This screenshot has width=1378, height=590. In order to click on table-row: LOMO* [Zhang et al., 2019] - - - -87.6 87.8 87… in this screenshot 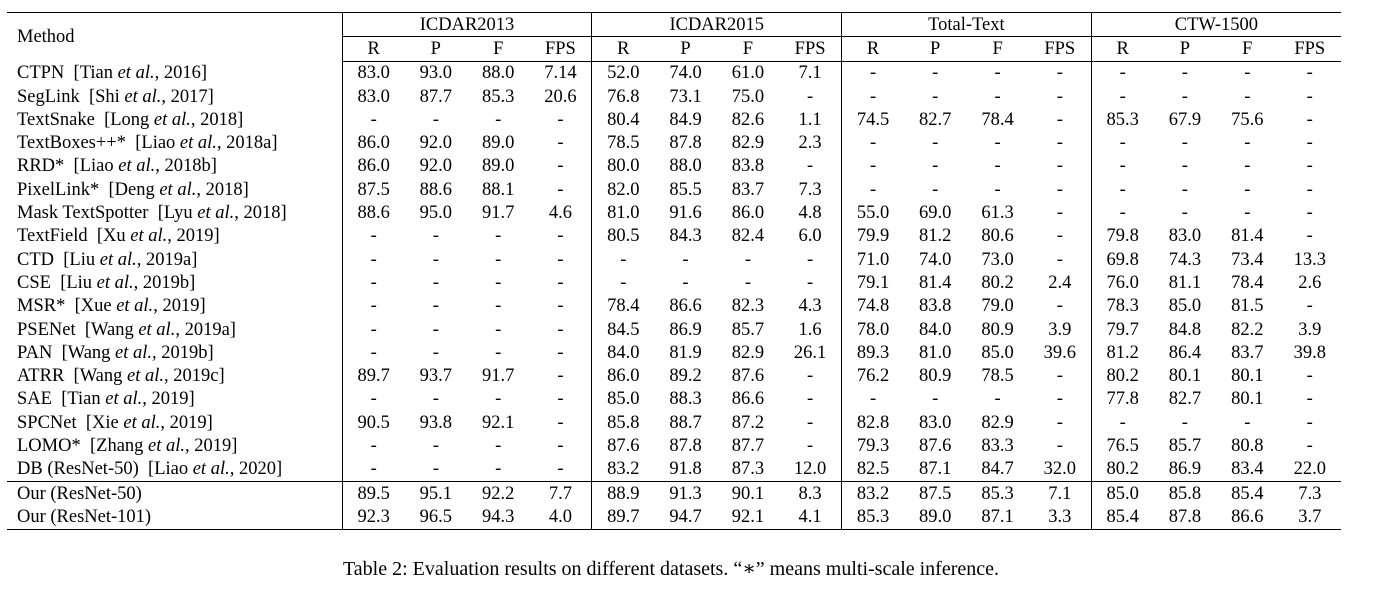, I will do `click(674, 446)`.